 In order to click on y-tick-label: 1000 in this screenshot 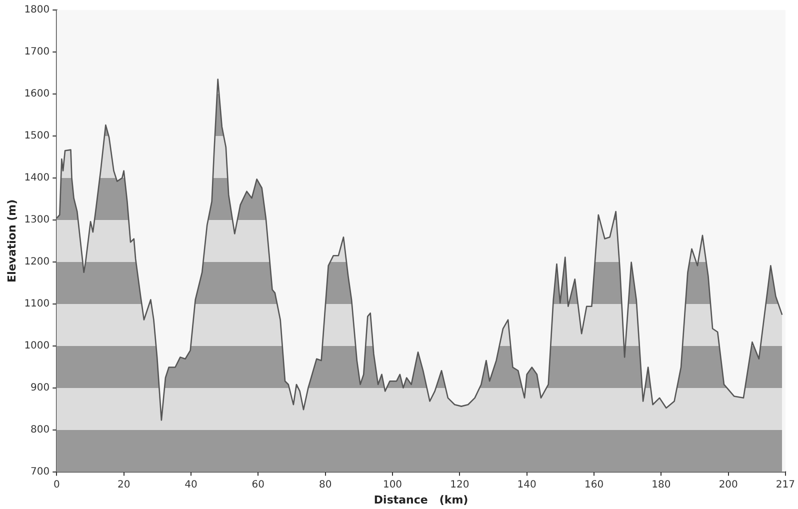, I will do `click(37, 346)`.